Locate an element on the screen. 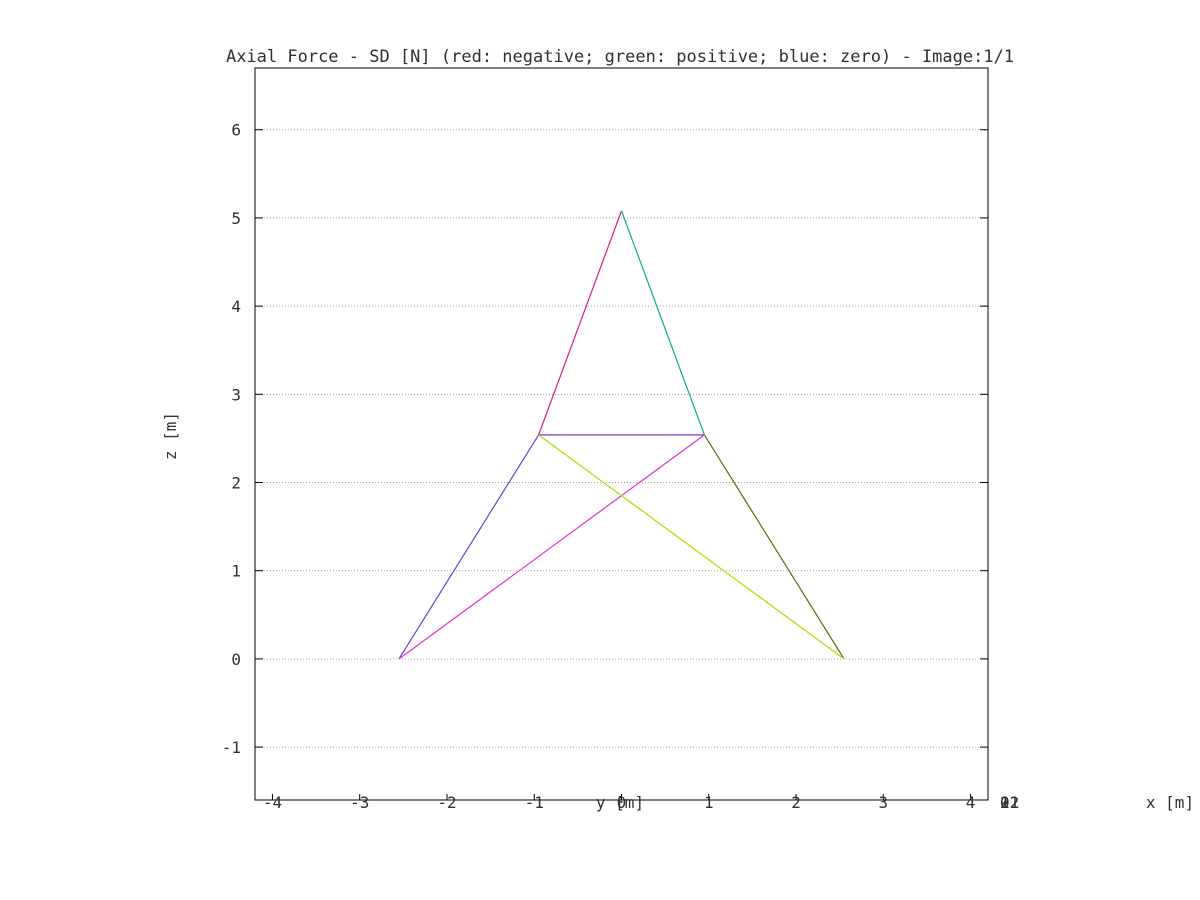  y-tick-label: 2 is located at coordinates (236, 483).